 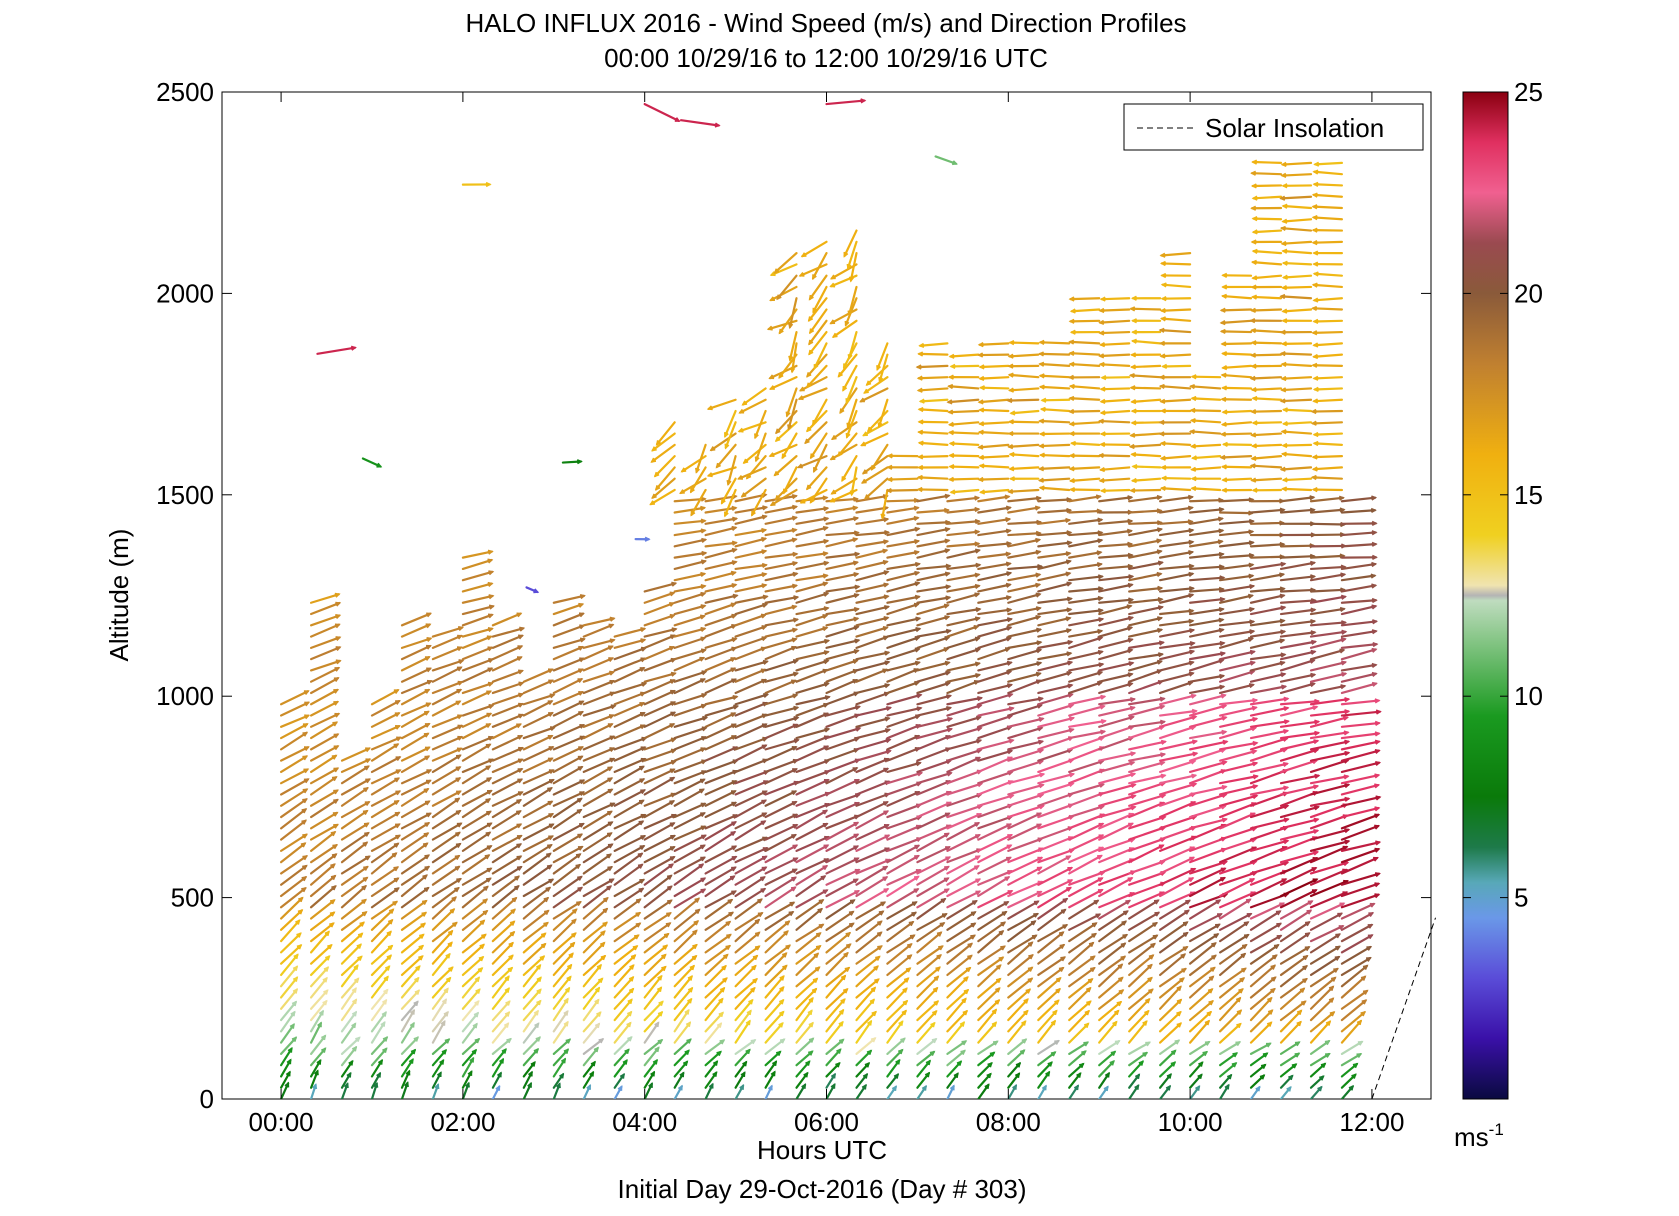 I want to click on colorbar-unit-exponent: -1, so click(x=1496, y=1129).